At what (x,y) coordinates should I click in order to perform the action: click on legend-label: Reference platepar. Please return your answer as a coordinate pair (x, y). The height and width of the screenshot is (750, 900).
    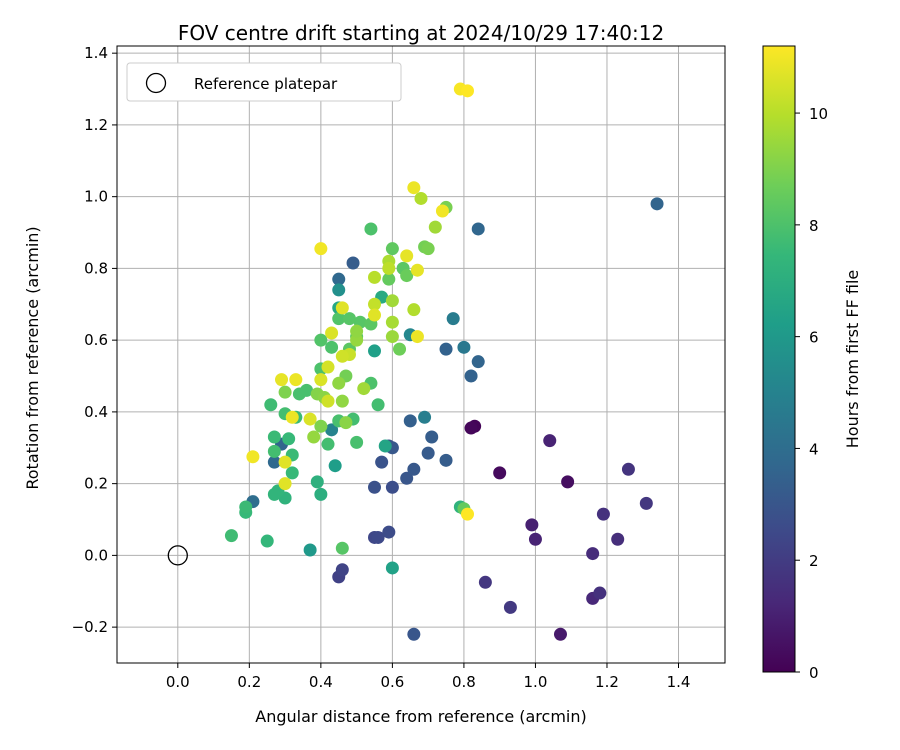
    Looking at the image, I should click on (266, 84).